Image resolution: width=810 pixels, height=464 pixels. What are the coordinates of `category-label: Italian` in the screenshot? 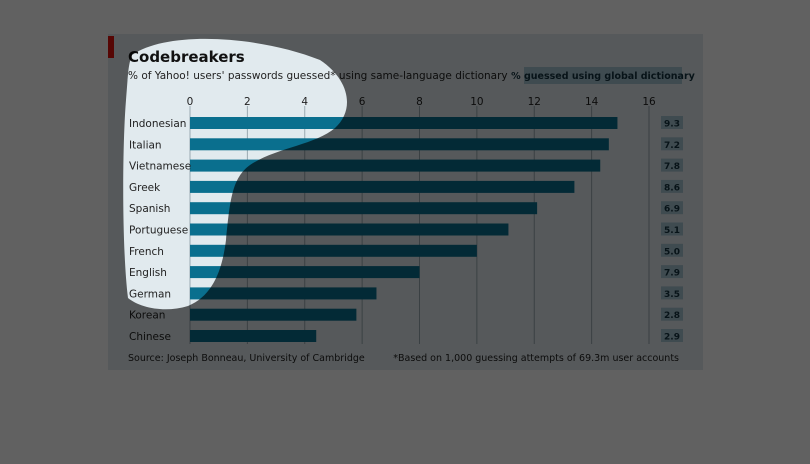 It's located at (145, 145).